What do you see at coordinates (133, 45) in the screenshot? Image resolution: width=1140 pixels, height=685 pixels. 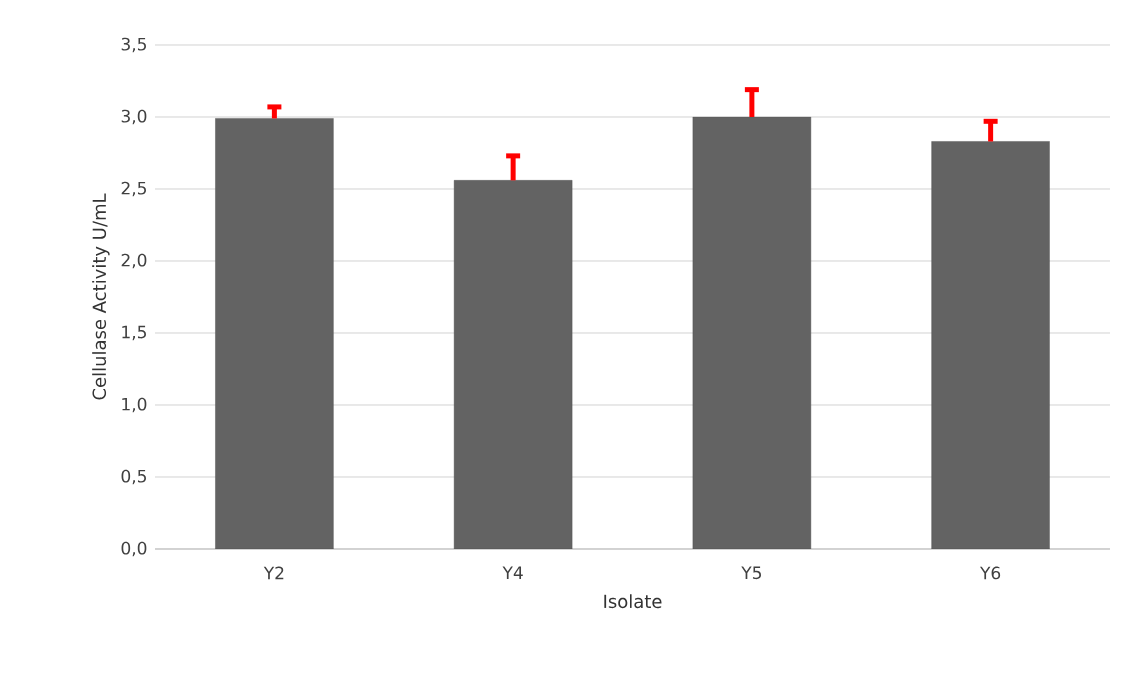 I see `y-tick-label: 3,5` at bounding box center [133, 45].